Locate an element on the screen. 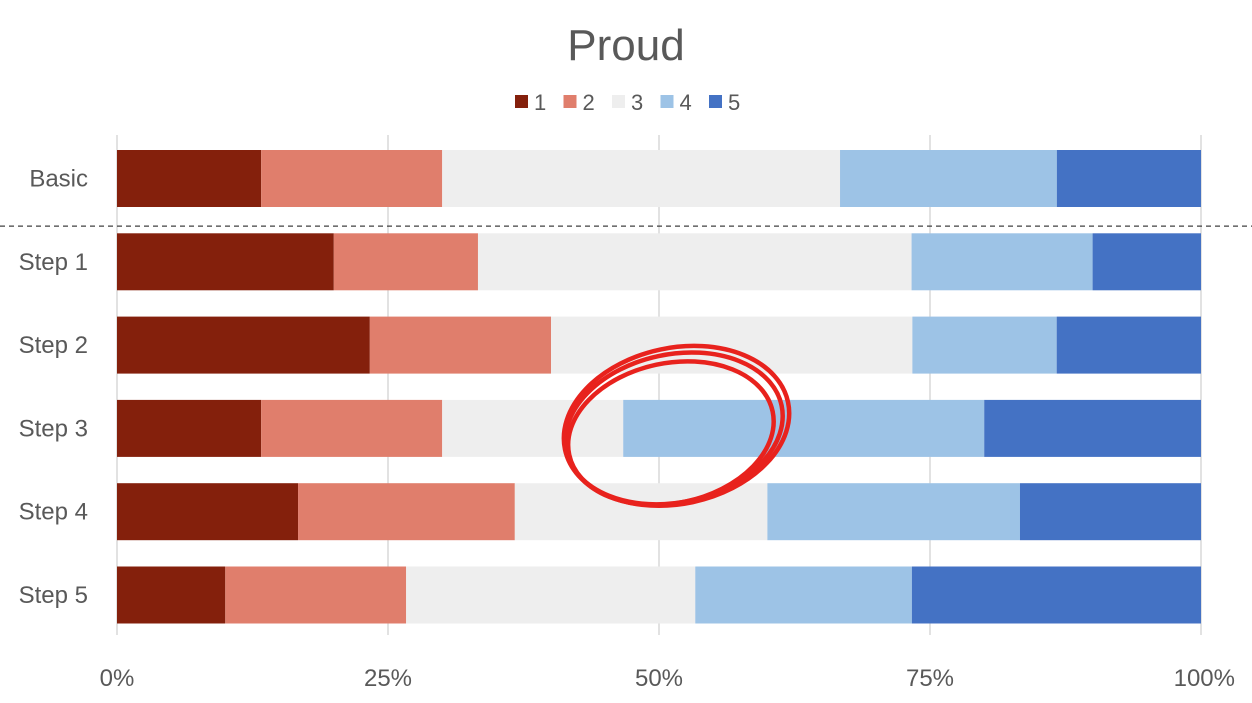 The width and height of the screenshot is (1252, 703). category-label: Step 3 is located at coordinates (53, 428).